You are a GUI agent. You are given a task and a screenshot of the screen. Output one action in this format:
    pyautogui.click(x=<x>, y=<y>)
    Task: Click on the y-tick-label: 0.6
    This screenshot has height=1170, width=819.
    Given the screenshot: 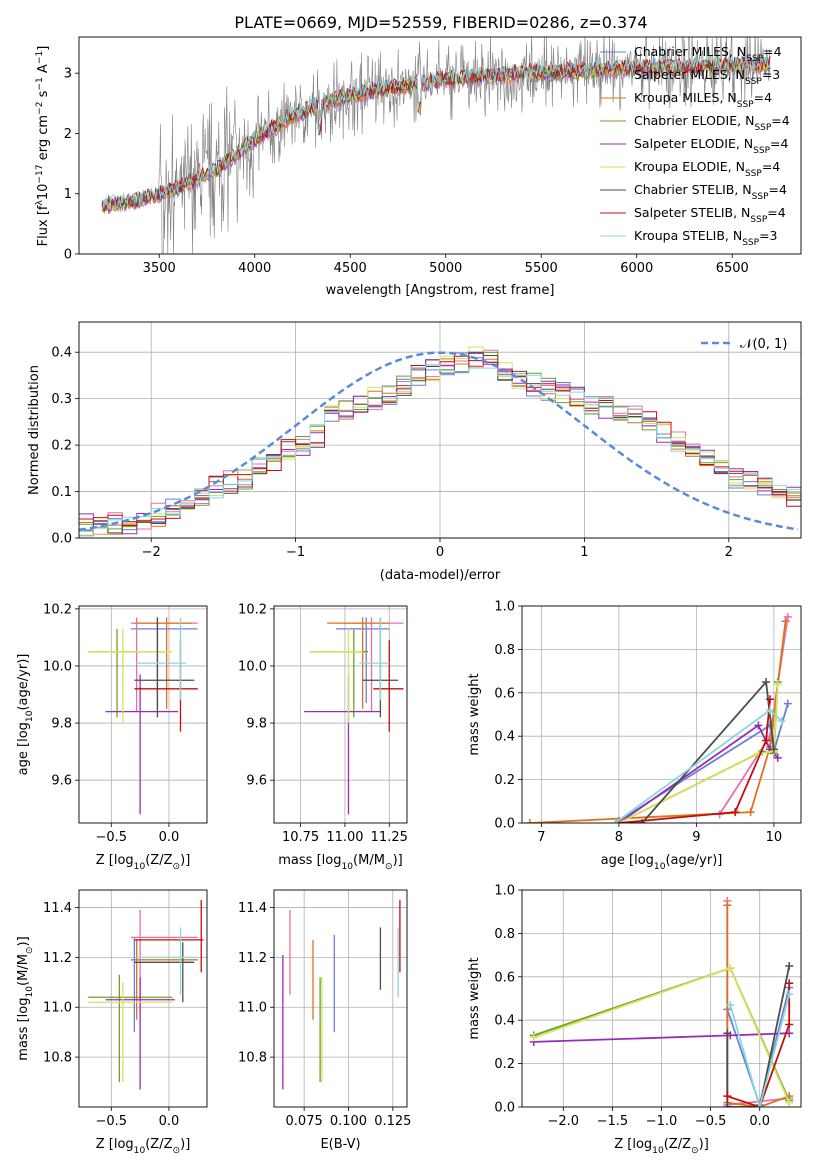 What is the action you would take?
    pyautogui.click(x=504, y=977)
    